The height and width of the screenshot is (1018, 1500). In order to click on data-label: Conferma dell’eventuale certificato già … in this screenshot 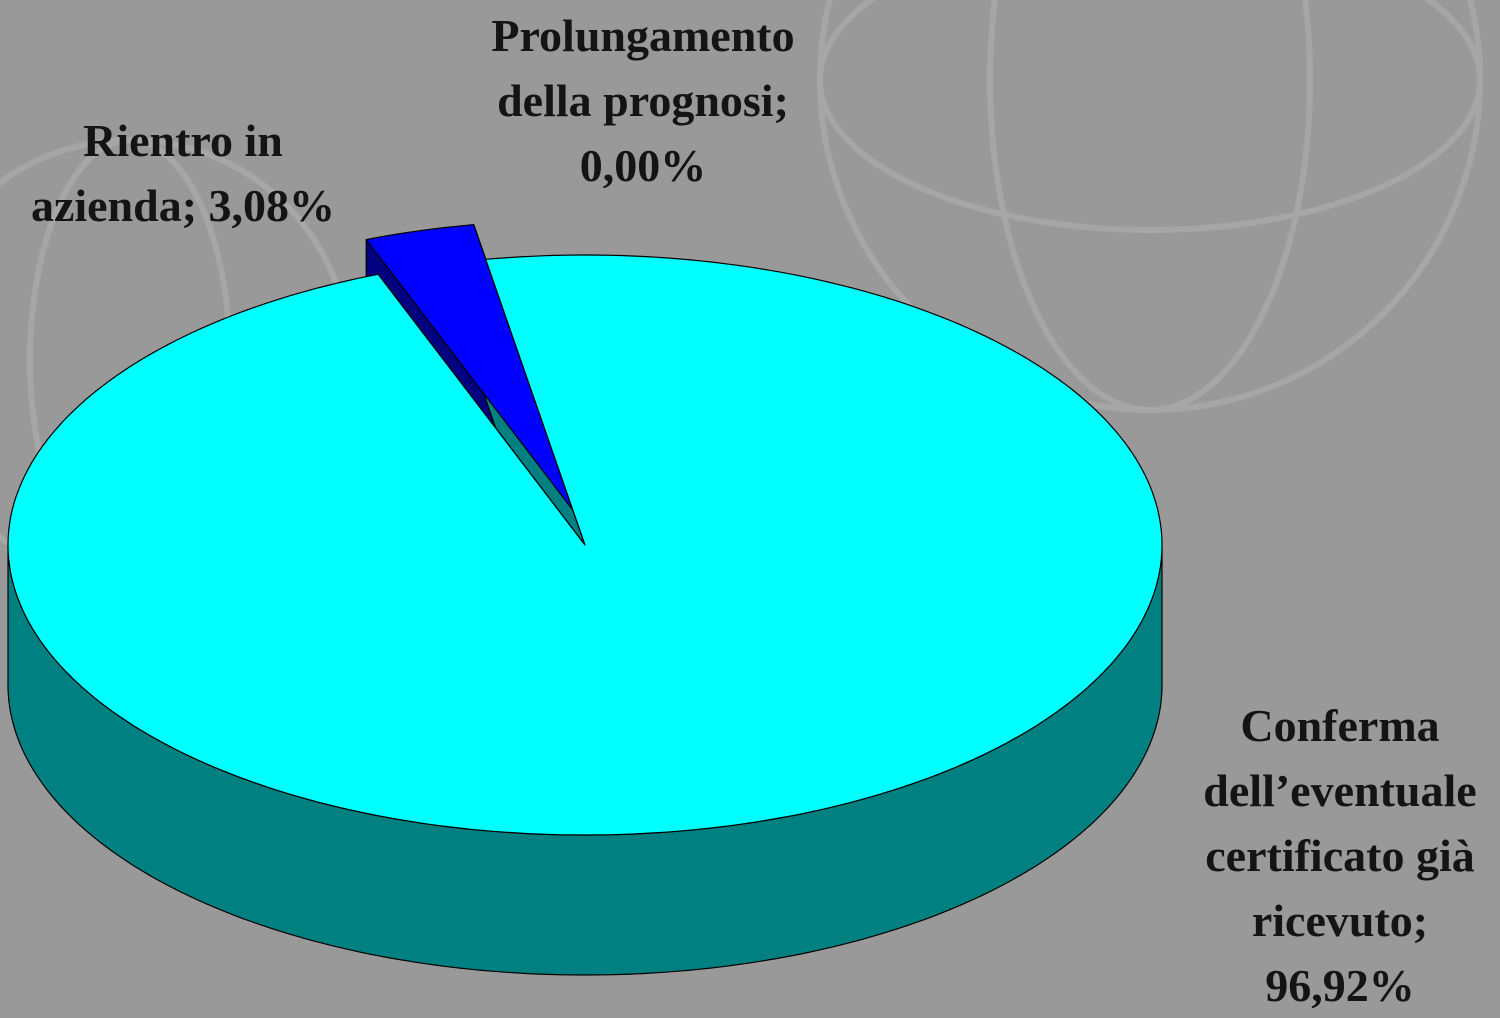, I will do `click(1340, 855)`.